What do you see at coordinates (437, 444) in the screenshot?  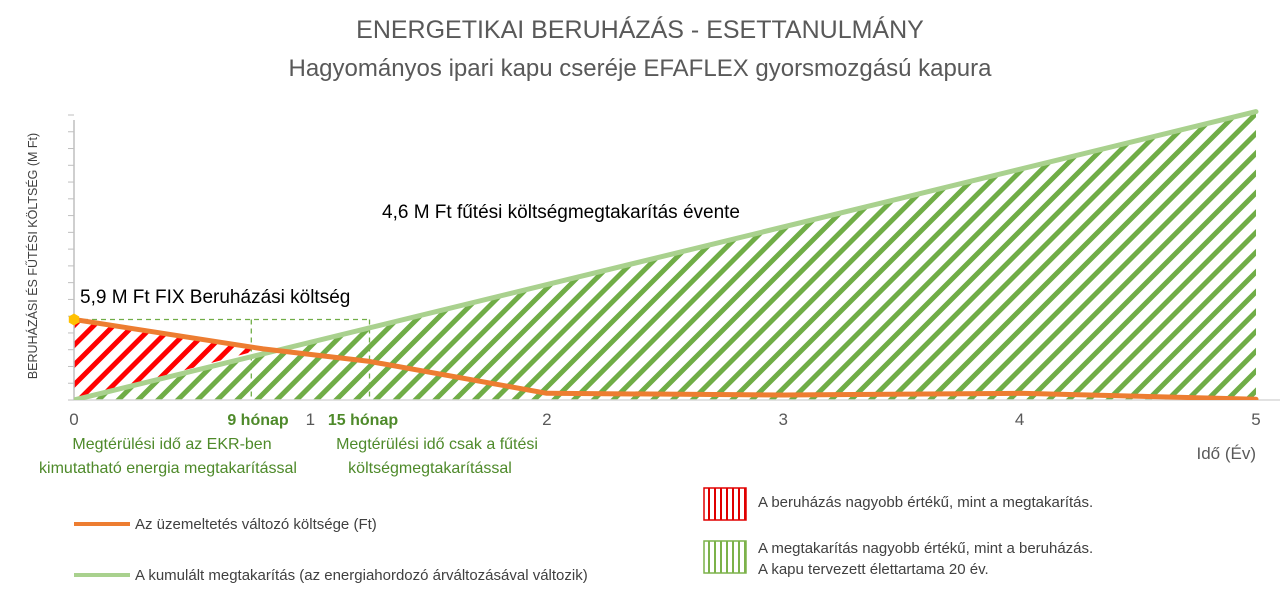 I see `payback-15-months-note-1: Megtérülési idő csak a fűtési` at bounding box center [437, 444].